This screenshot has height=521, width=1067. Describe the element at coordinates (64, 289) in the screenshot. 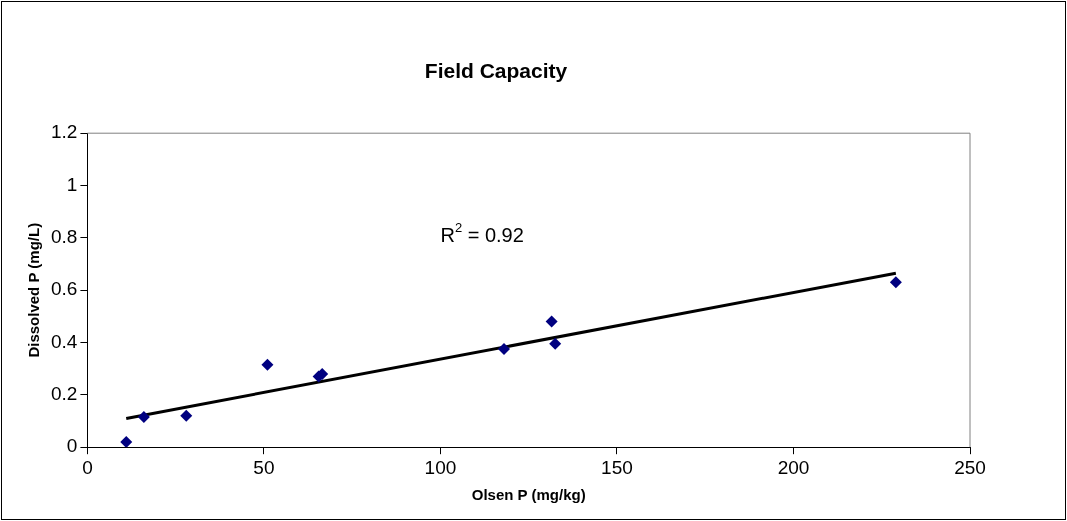

I see `y-tick-label: 0.6` at that location.